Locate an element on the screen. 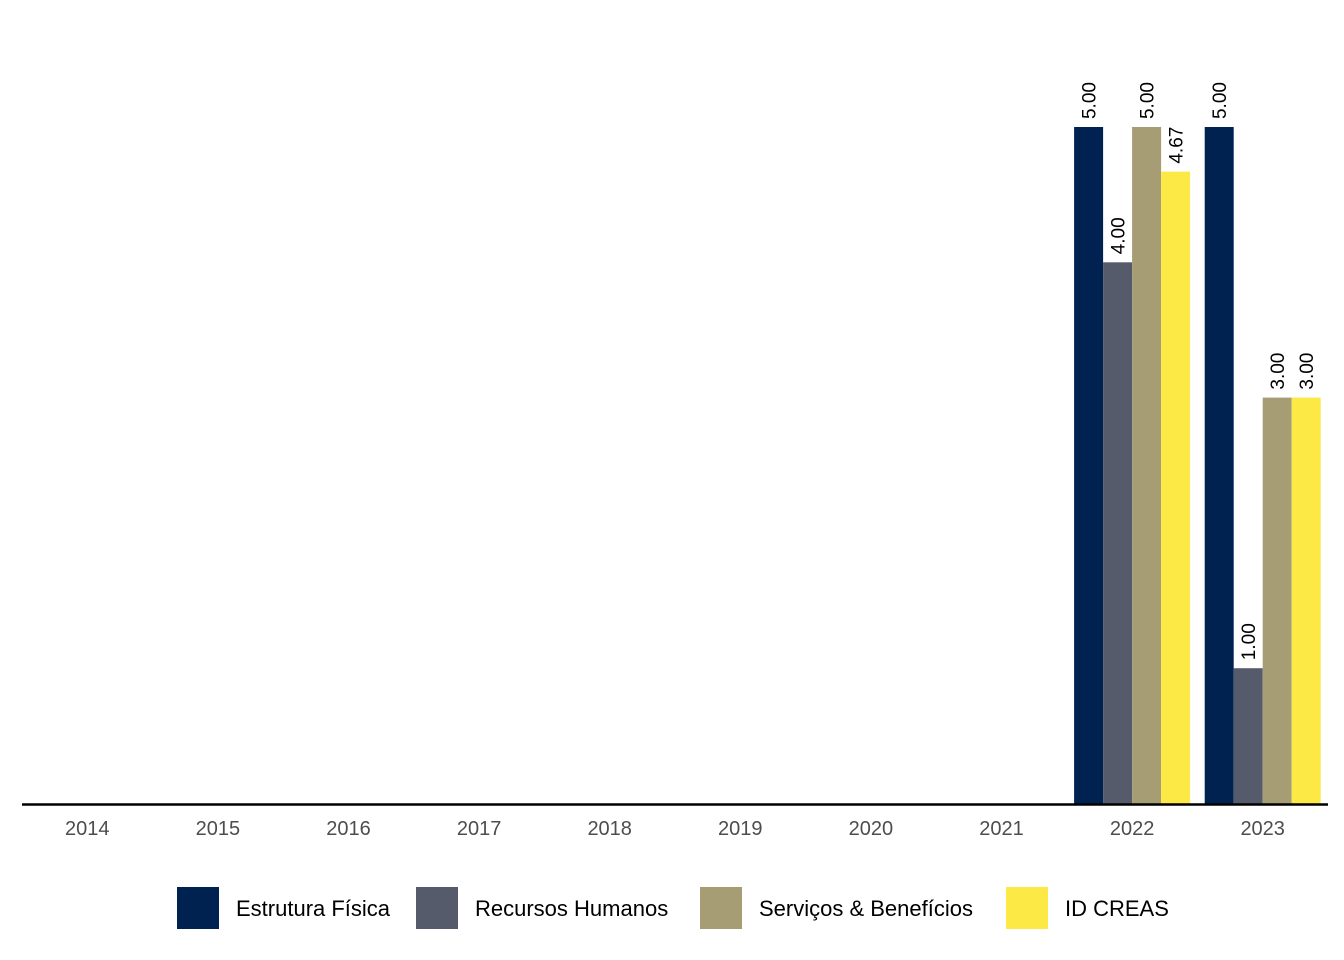 This screenshot has width=1344, height=960. legend-label-s3: ID CREAS is located at coordinates (1117, 908).